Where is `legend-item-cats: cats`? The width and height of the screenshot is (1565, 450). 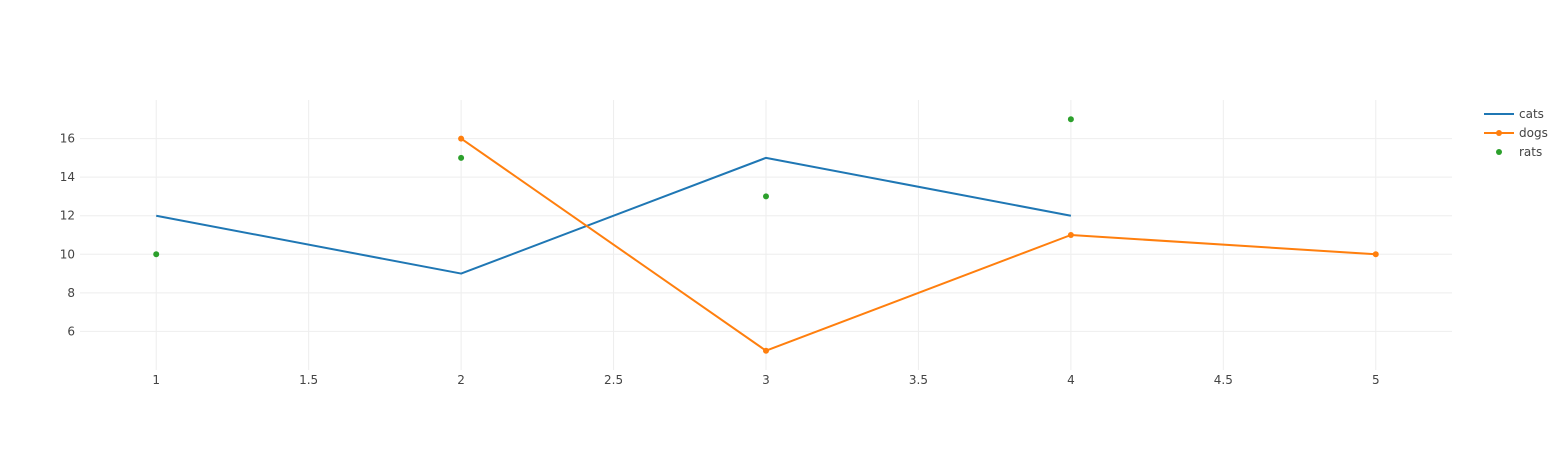 legend-item-cats: cats is located at coordinates (1514, 114).